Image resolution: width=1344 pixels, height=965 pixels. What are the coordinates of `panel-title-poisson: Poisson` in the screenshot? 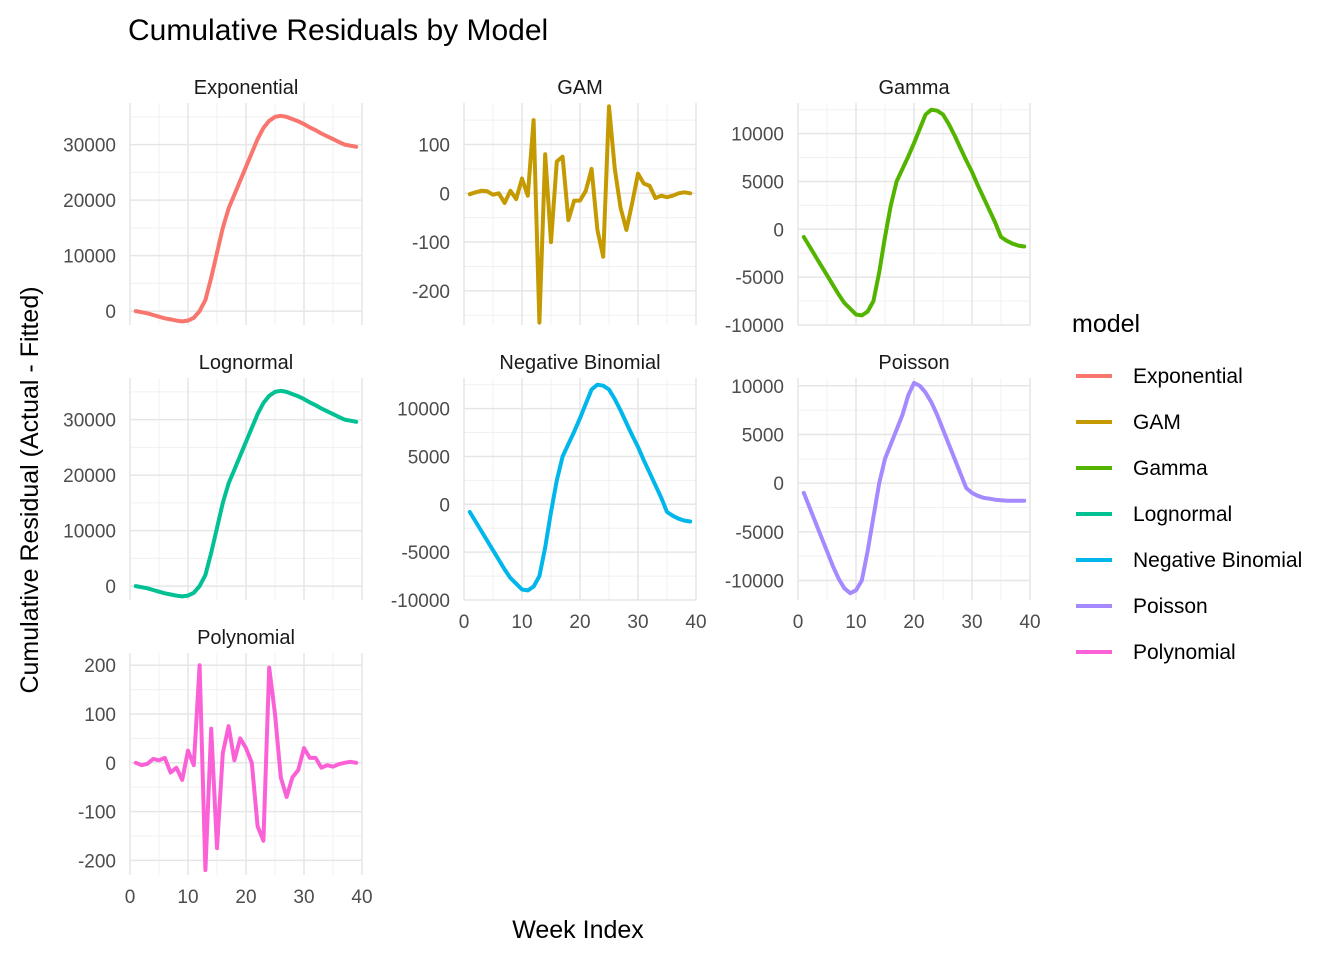 It's located at (913, 363).